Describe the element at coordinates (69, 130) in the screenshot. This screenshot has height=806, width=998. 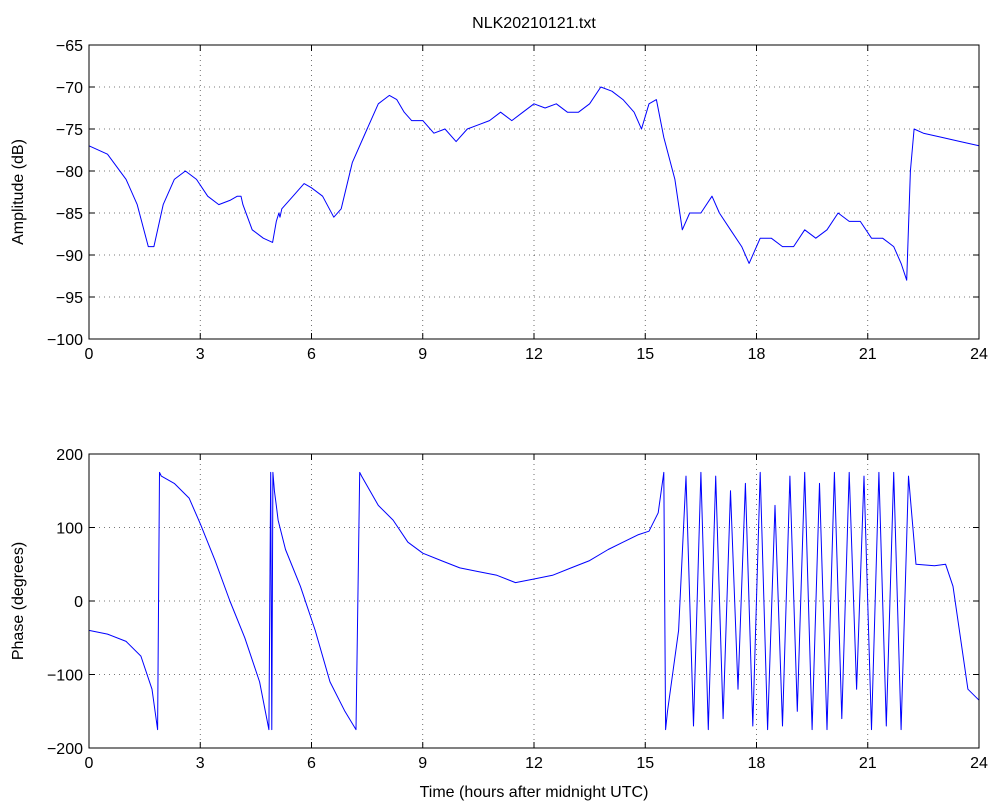
I see `amp-y-tick-label: −75` at that location.